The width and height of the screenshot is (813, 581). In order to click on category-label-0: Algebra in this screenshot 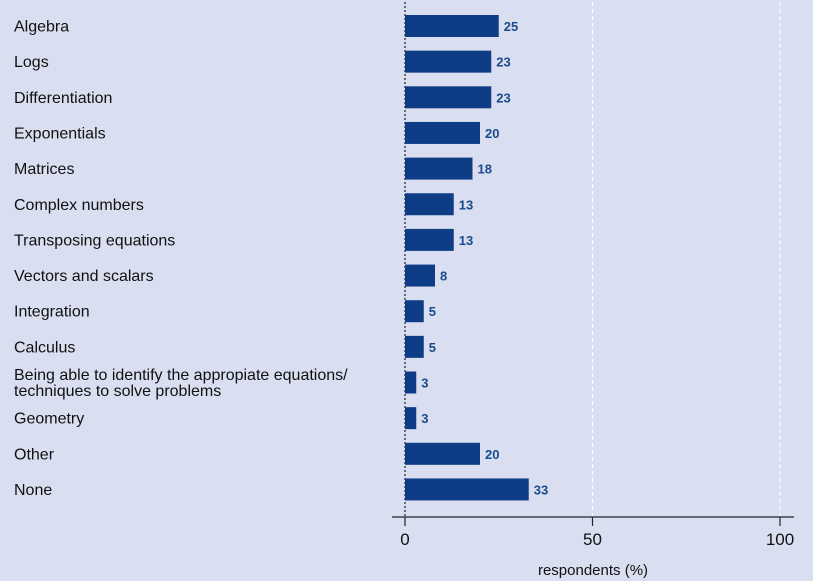, I will do `click(41, 27)`.